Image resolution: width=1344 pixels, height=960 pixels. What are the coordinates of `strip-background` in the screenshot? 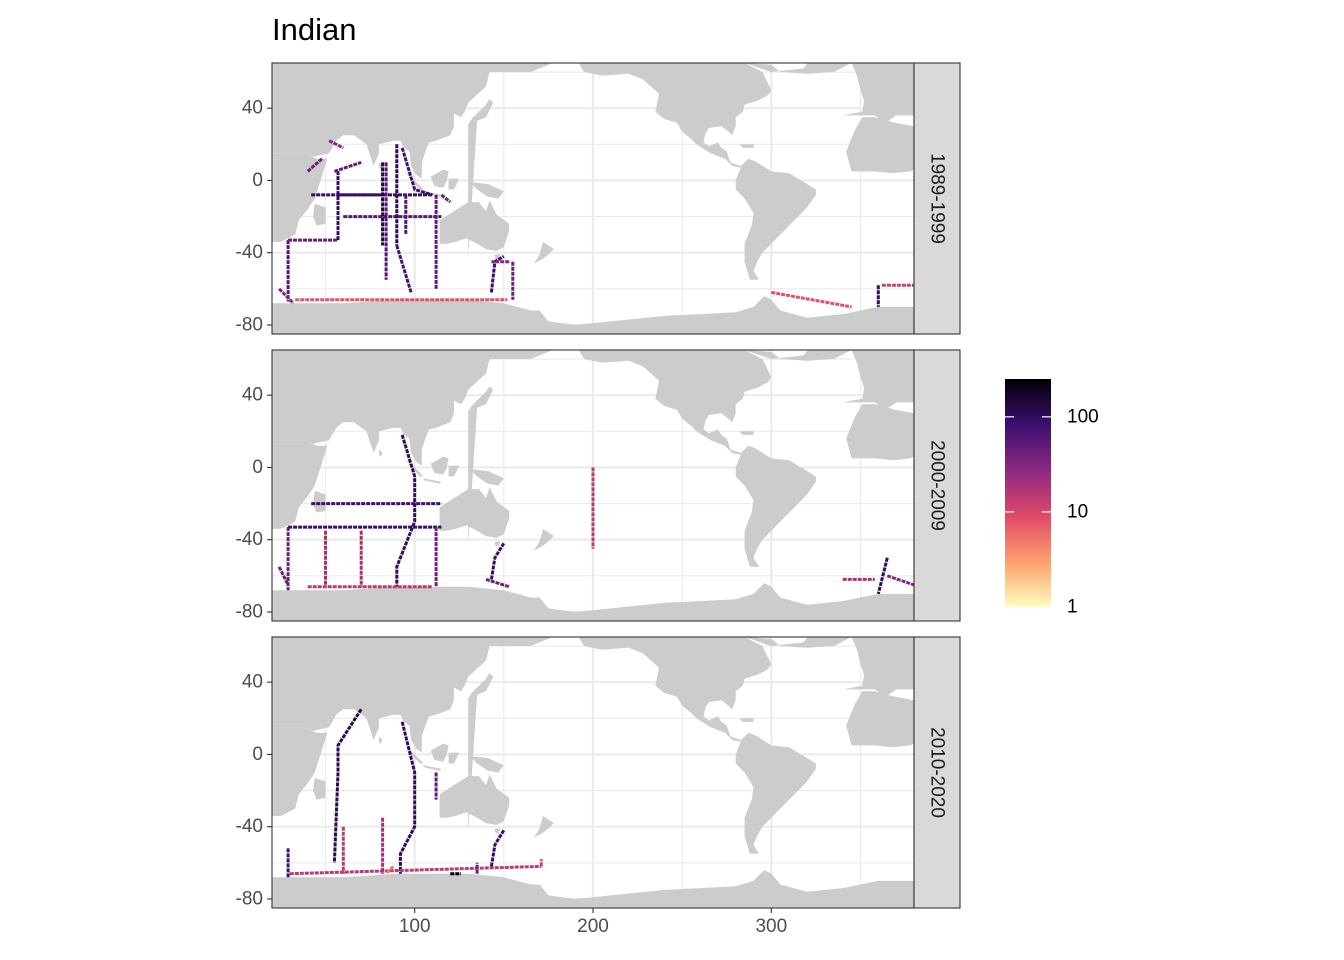 It's located at (937, 198).